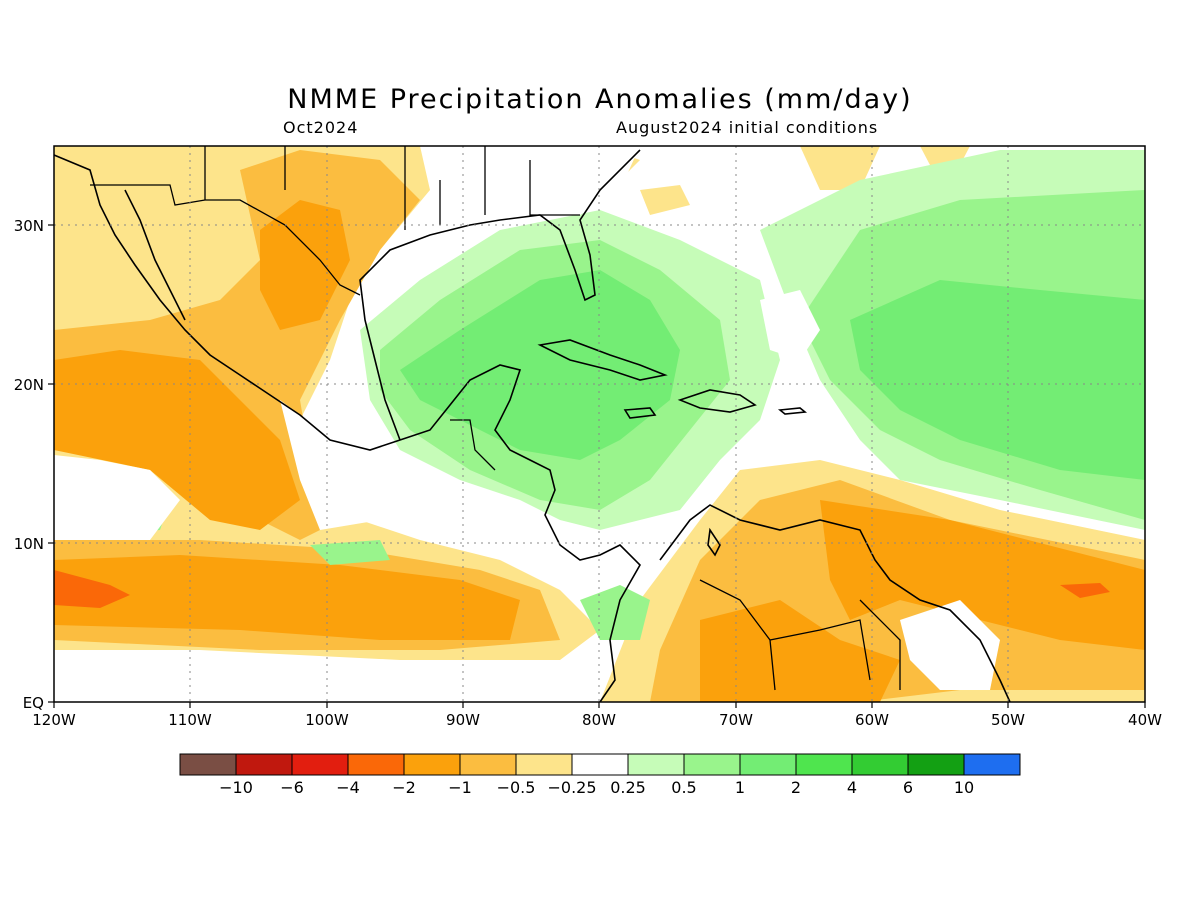 Image resolution: width=1200 pixels, height=900 pixels. Describe the element at coordinates (460, 787) in the screenshot. I see `legend-label: −1` at that location.